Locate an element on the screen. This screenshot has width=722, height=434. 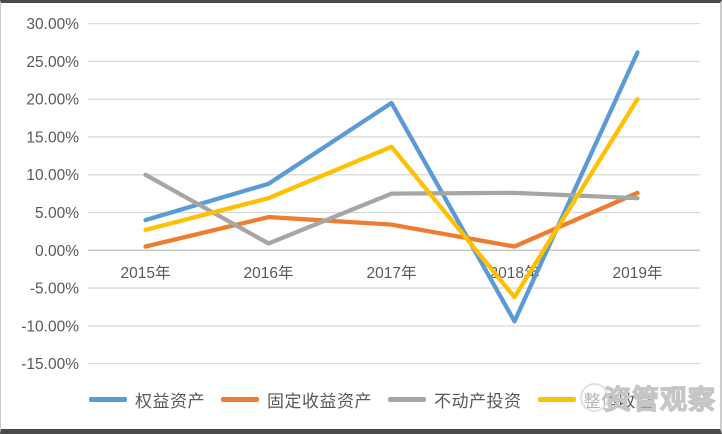
legend-item-equity-assets: 权益资产 is located at coordinates (147, 399).